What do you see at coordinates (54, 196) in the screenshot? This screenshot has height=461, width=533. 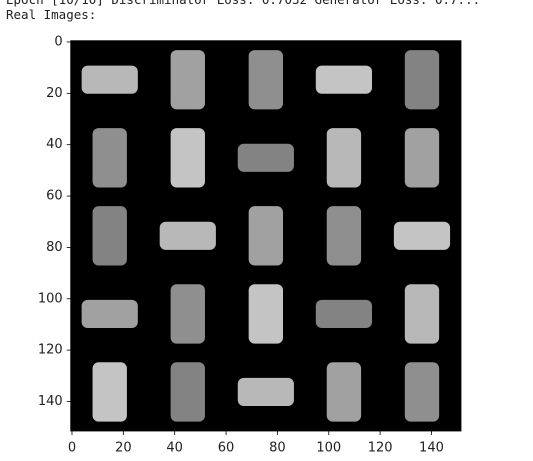 I see `y-tick-label: 60` at bounding box center [54, 196].